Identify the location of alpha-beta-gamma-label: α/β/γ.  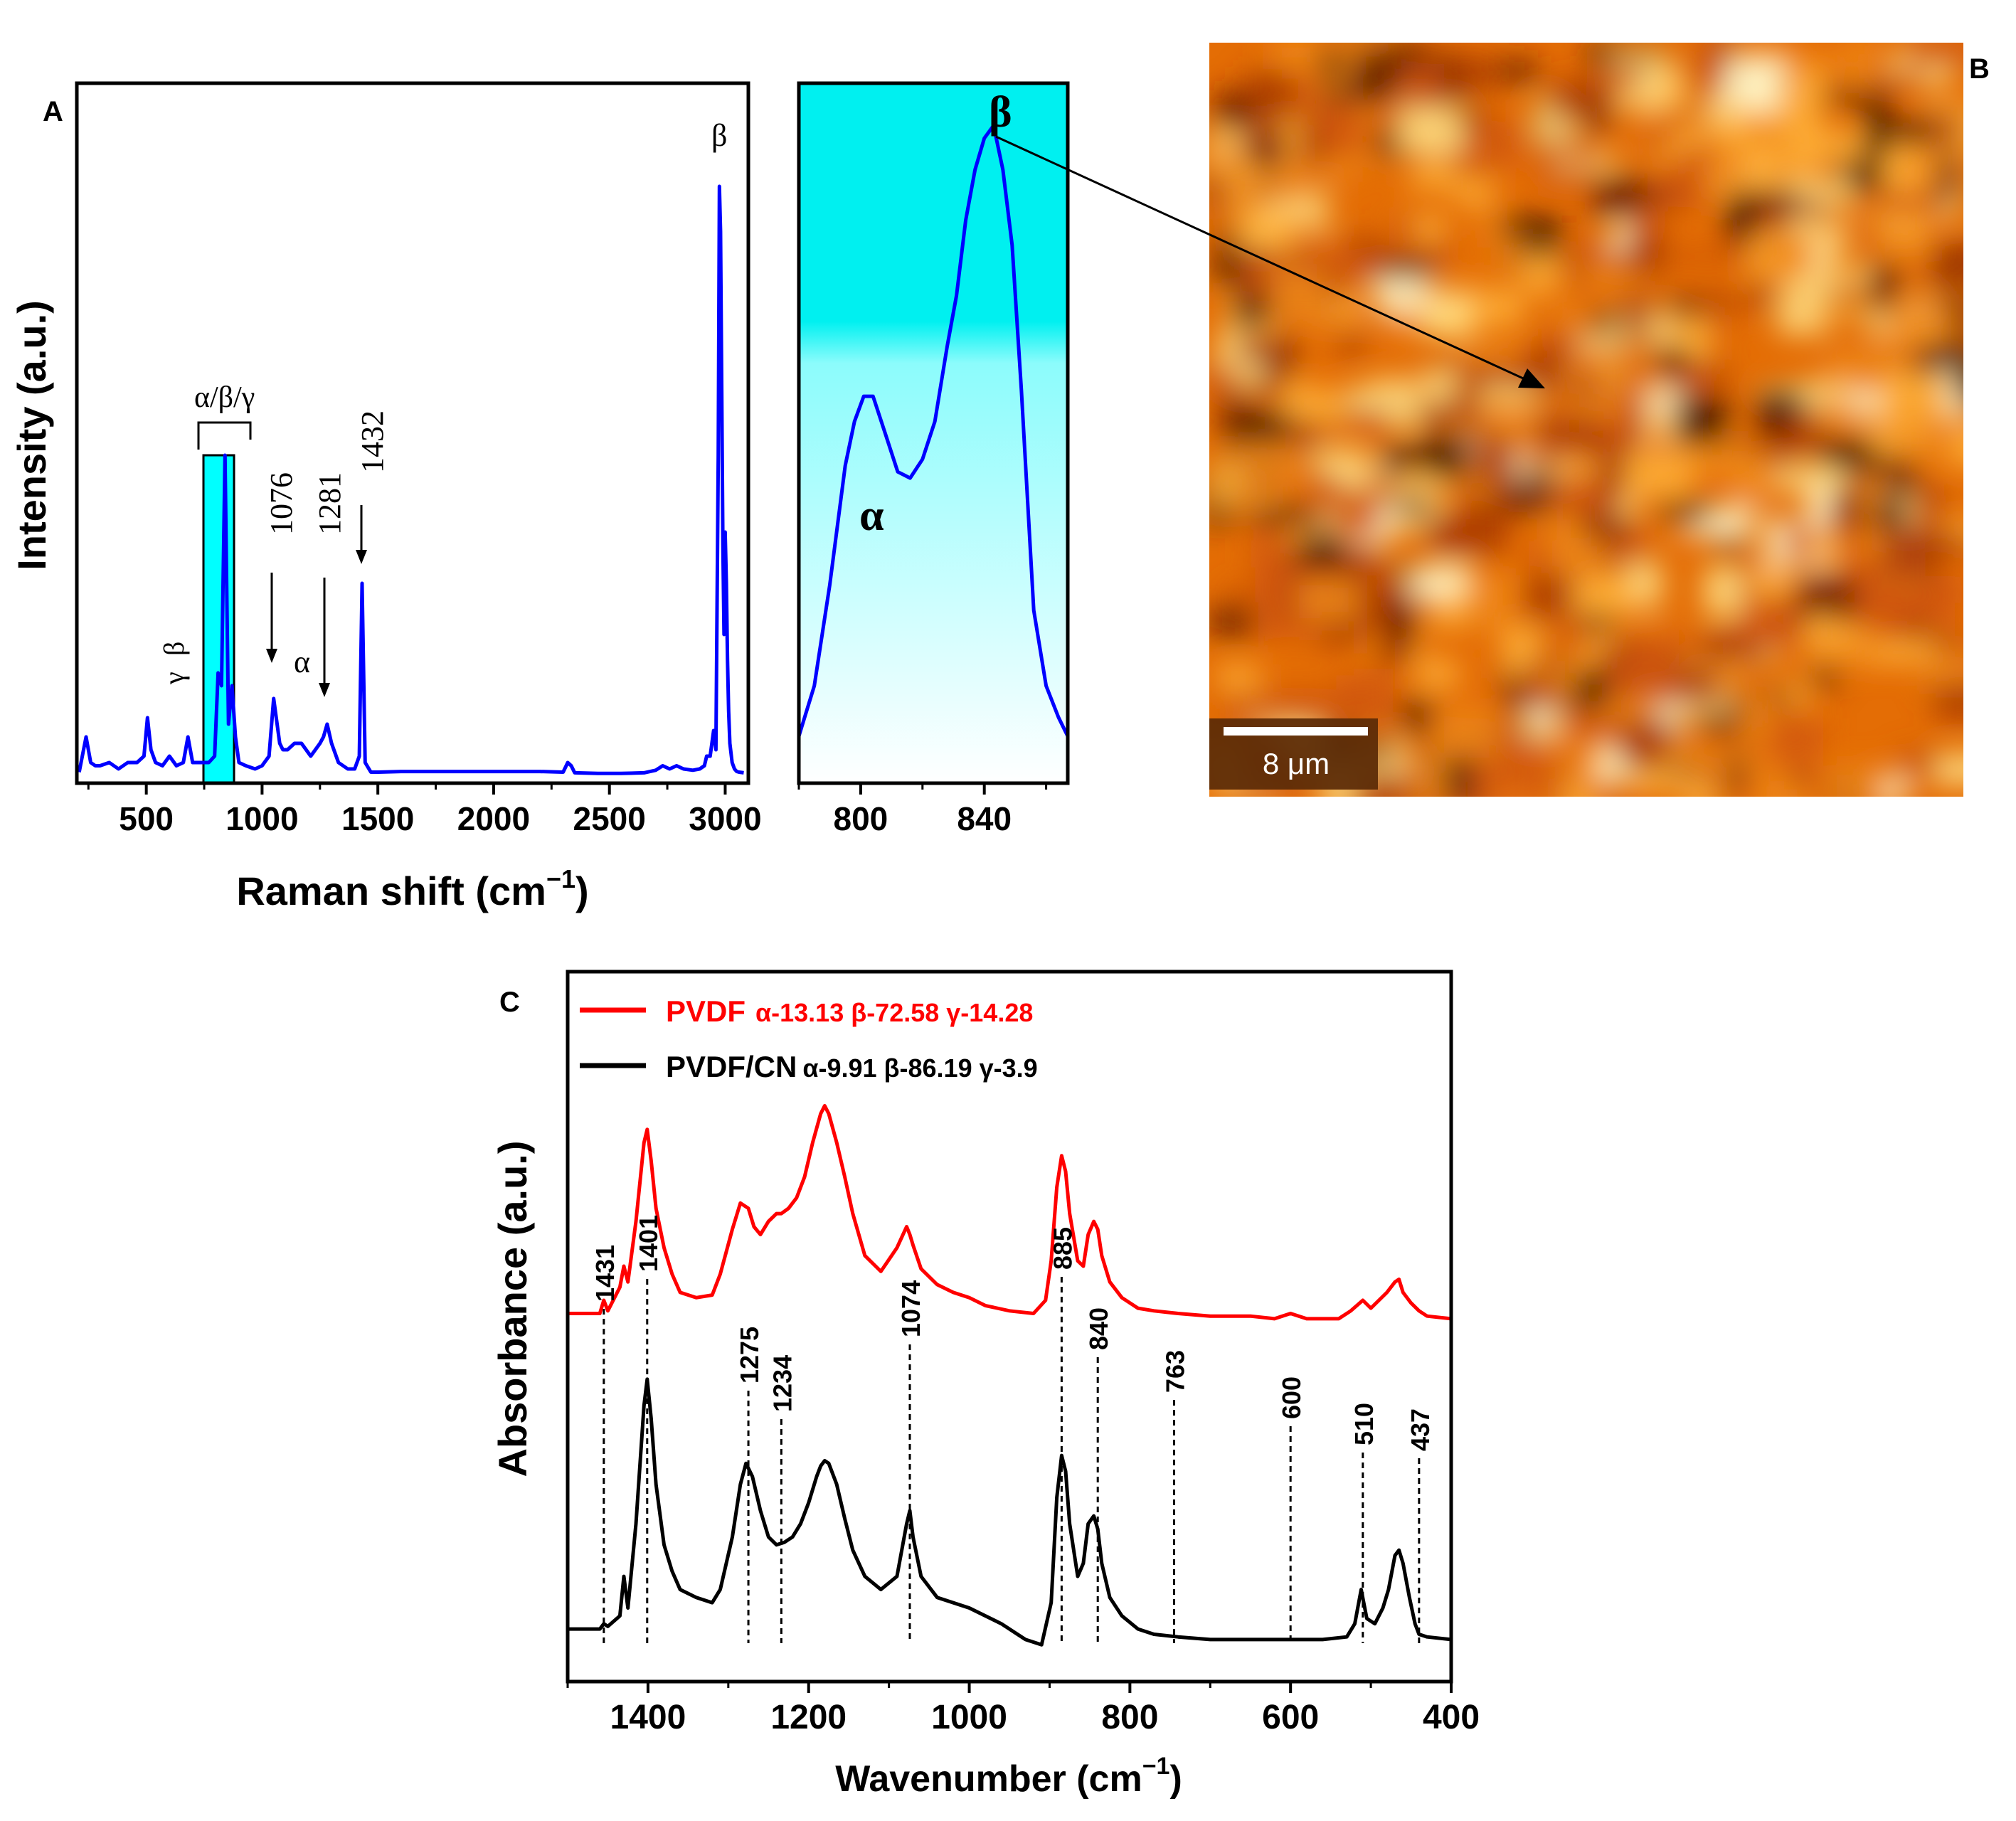
(224, 397).